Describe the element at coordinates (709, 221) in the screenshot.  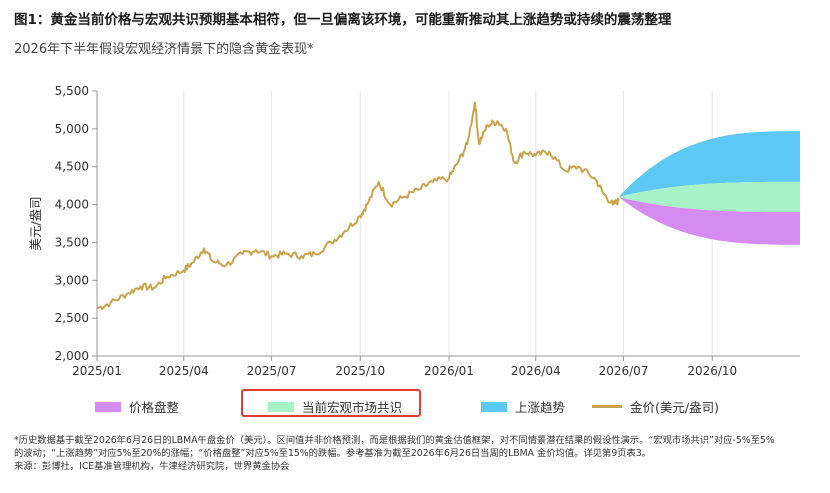
I see `range-band` at that location.